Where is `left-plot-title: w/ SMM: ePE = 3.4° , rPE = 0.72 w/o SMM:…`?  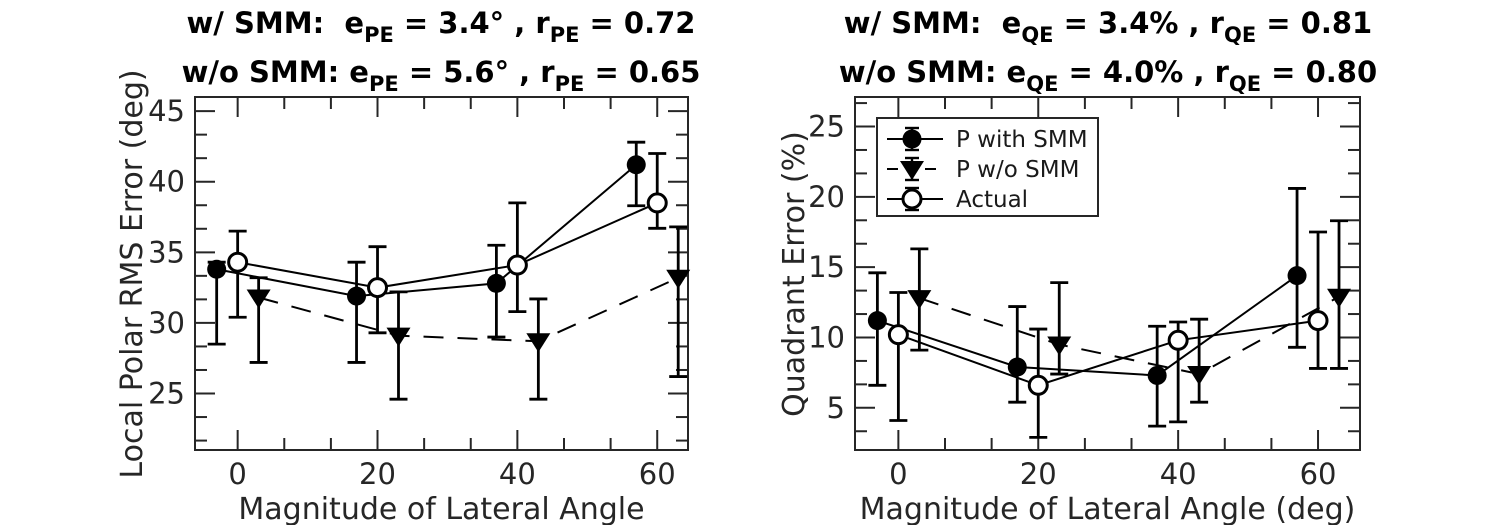 left-plot-title: w/ SMM: ePE = 3.4° , rPE = 0.72 w/o SMM:… is located at coordinates (441, 49).